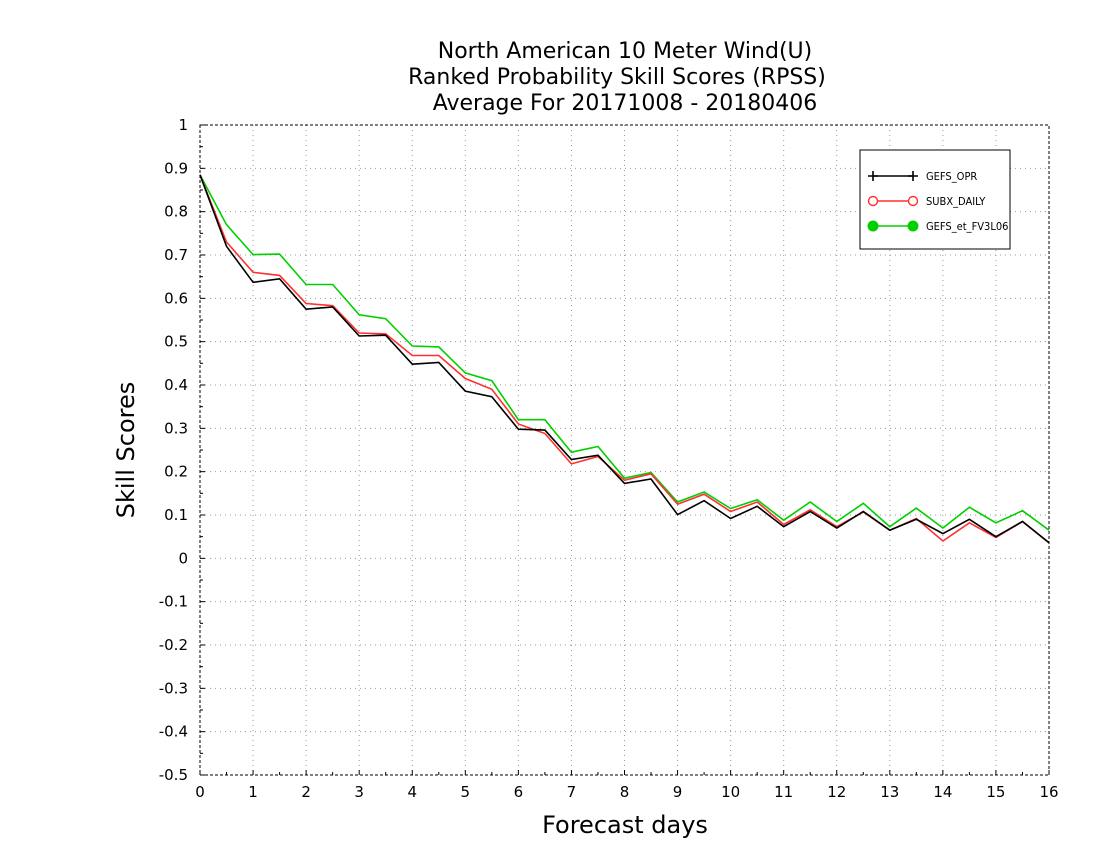 The image size is (1100, 850). Describe the element at coordinates (176, 428) in the screenshot. I see `y-tick-label: 0.3` at that location.